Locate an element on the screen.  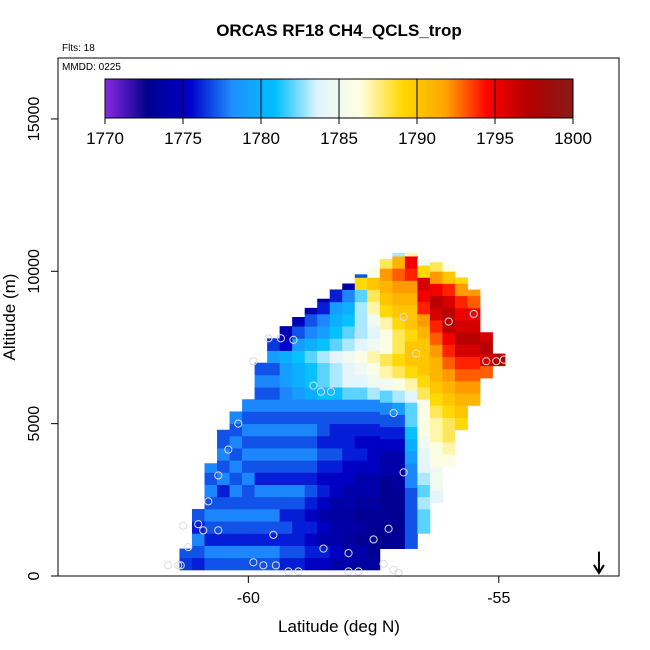
x-axis-label: Latitude (deg N) is located at coordinates (339, 626).